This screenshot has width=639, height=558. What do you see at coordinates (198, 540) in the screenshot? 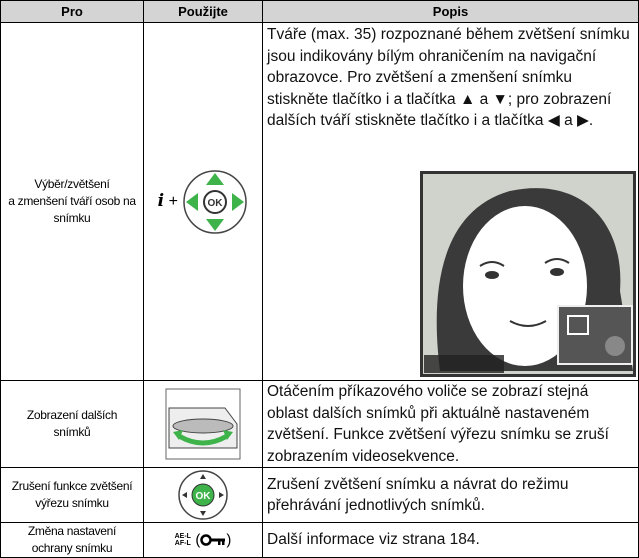
I see `paren: (` at bounding box center [198, 540].